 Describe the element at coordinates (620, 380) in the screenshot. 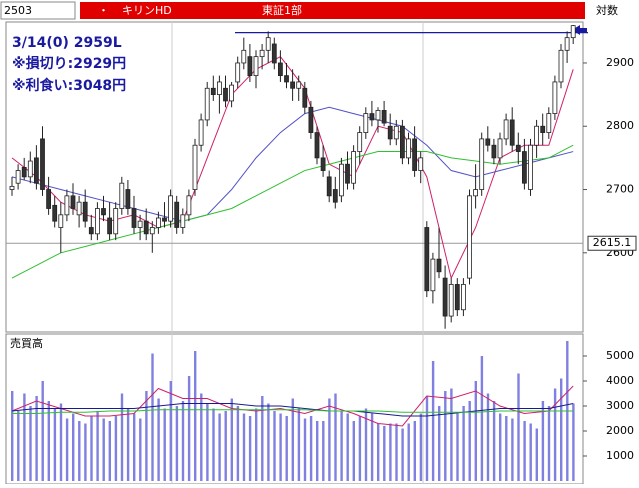

I see `volume-tick-label: 4000` at that location.